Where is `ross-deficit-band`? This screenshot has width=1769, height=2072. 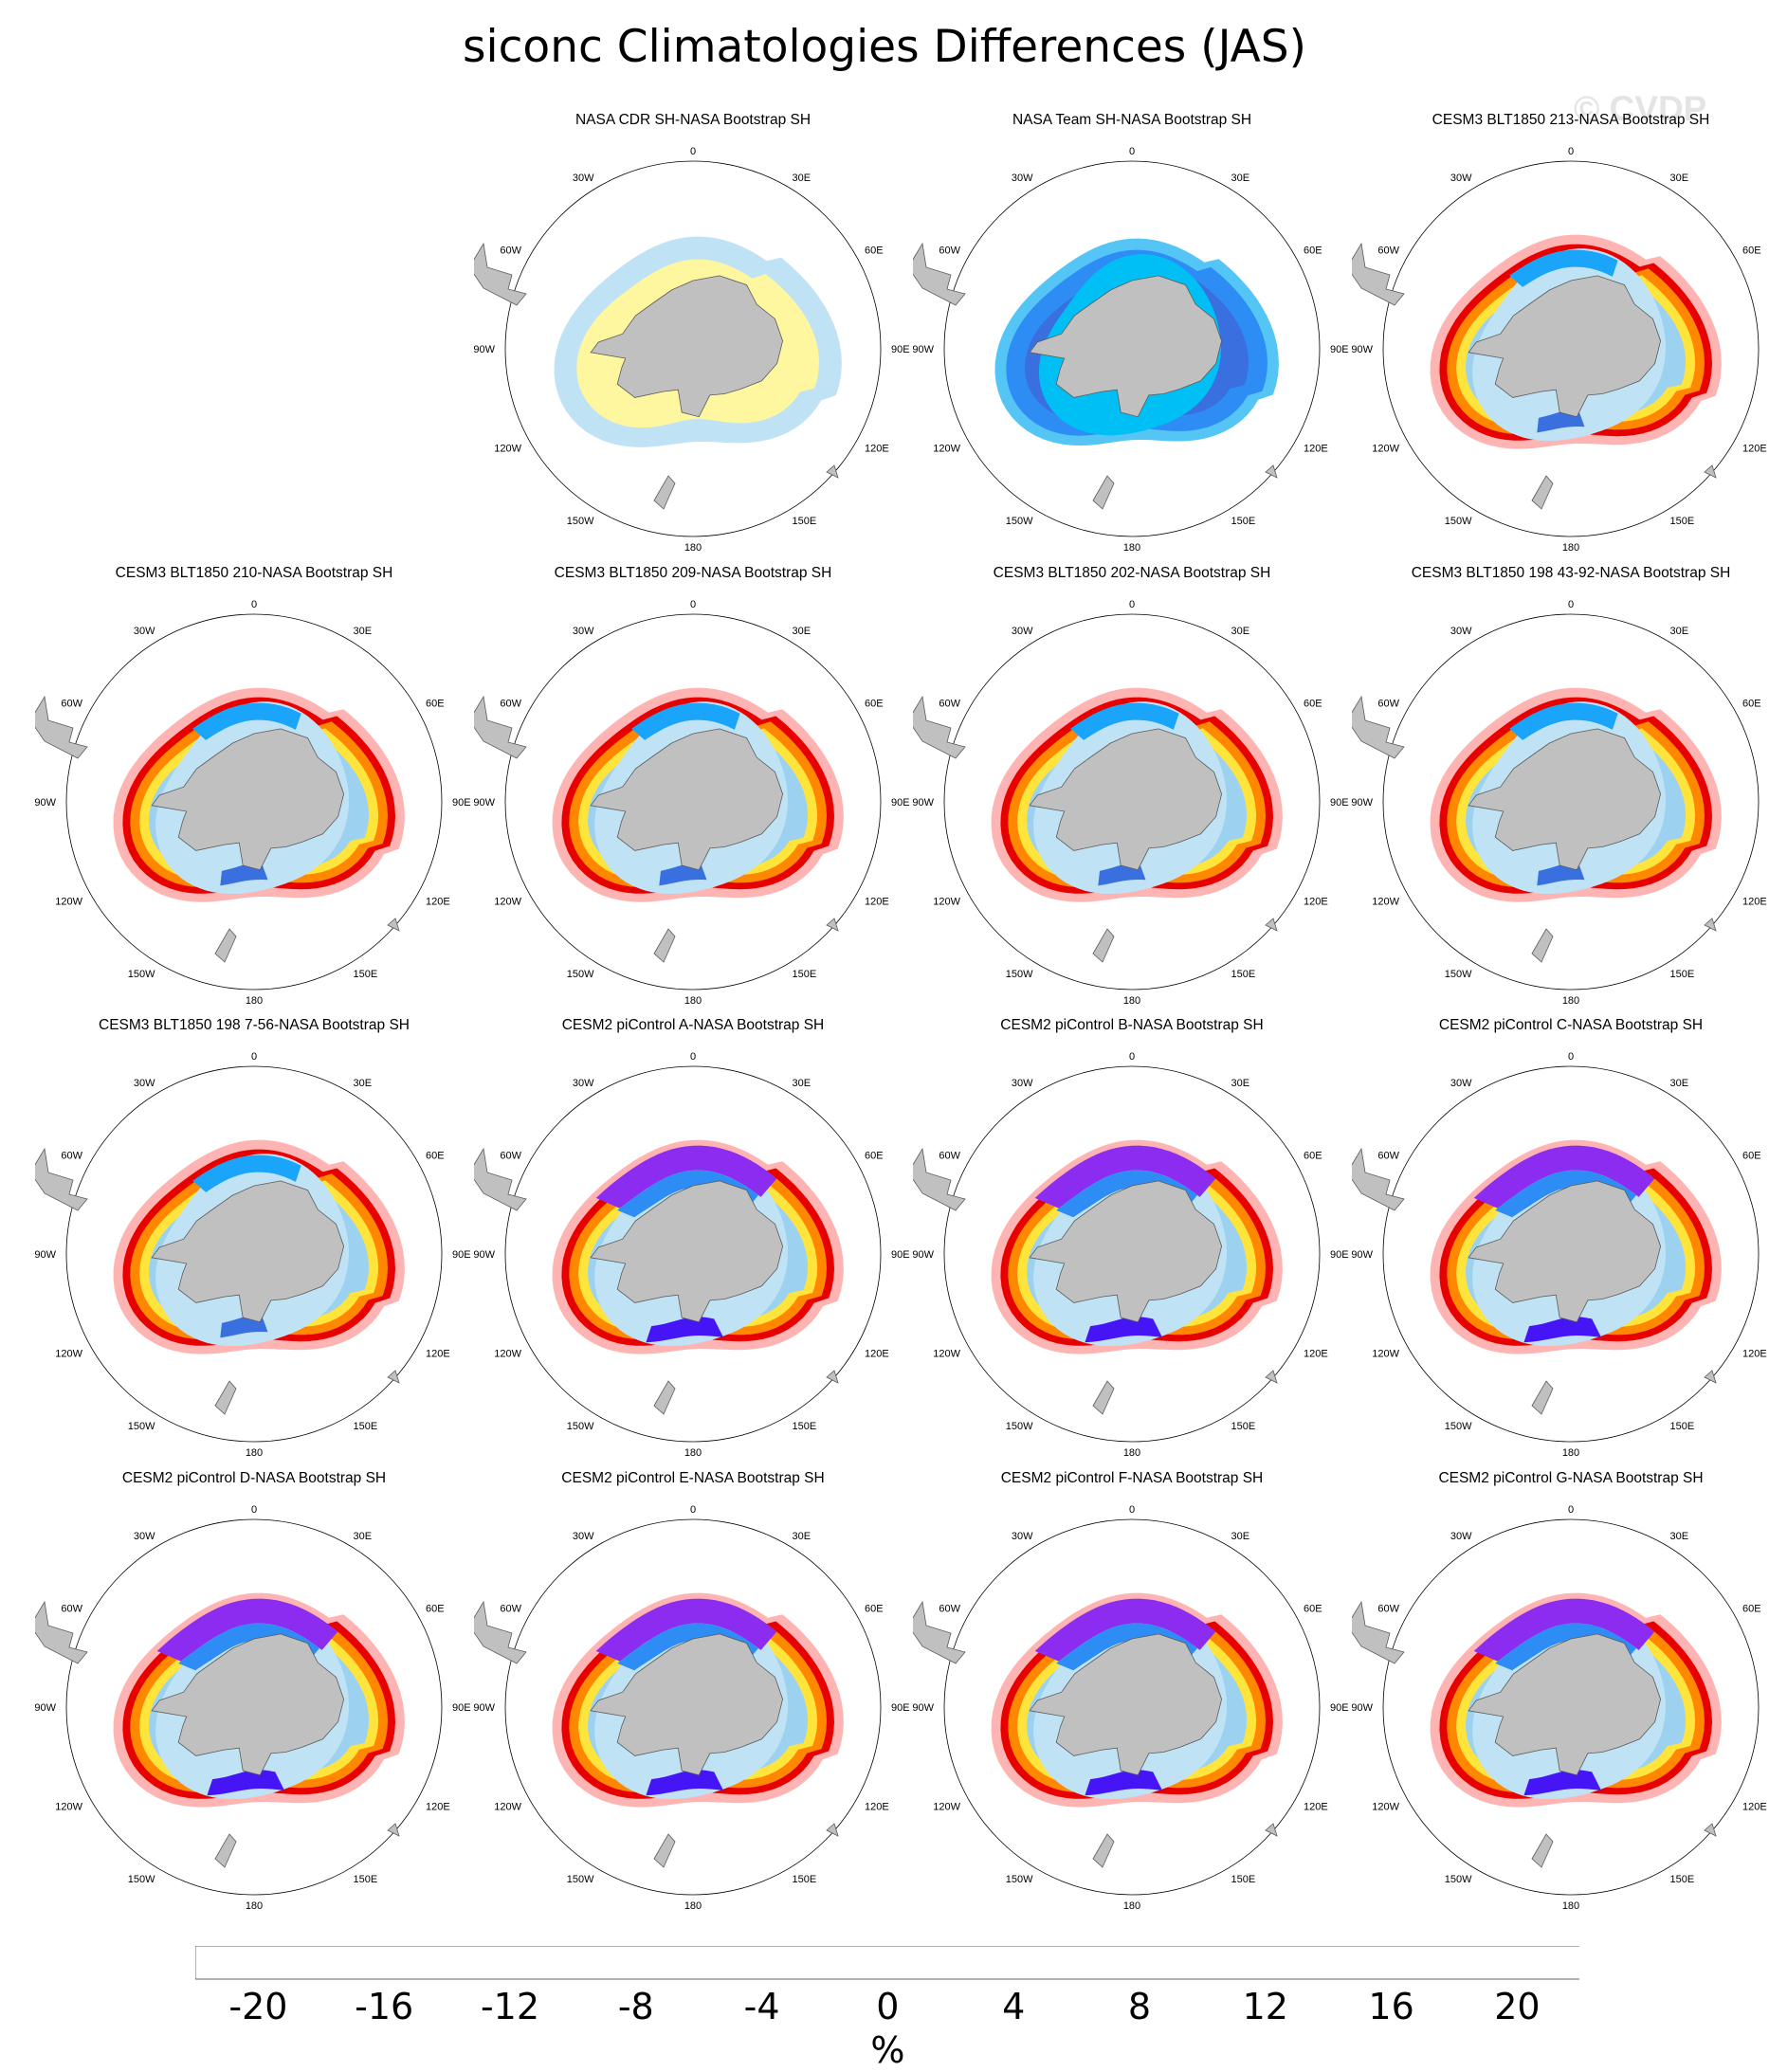 ross-deficit-band is located at coordinates (684, 1783).